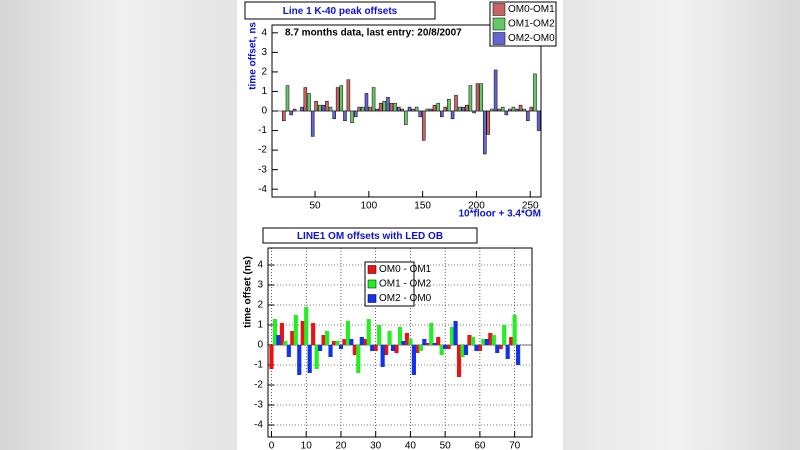 The image size is (800, 450). I want to click on x-tick-label: 70, so click(515, 445).